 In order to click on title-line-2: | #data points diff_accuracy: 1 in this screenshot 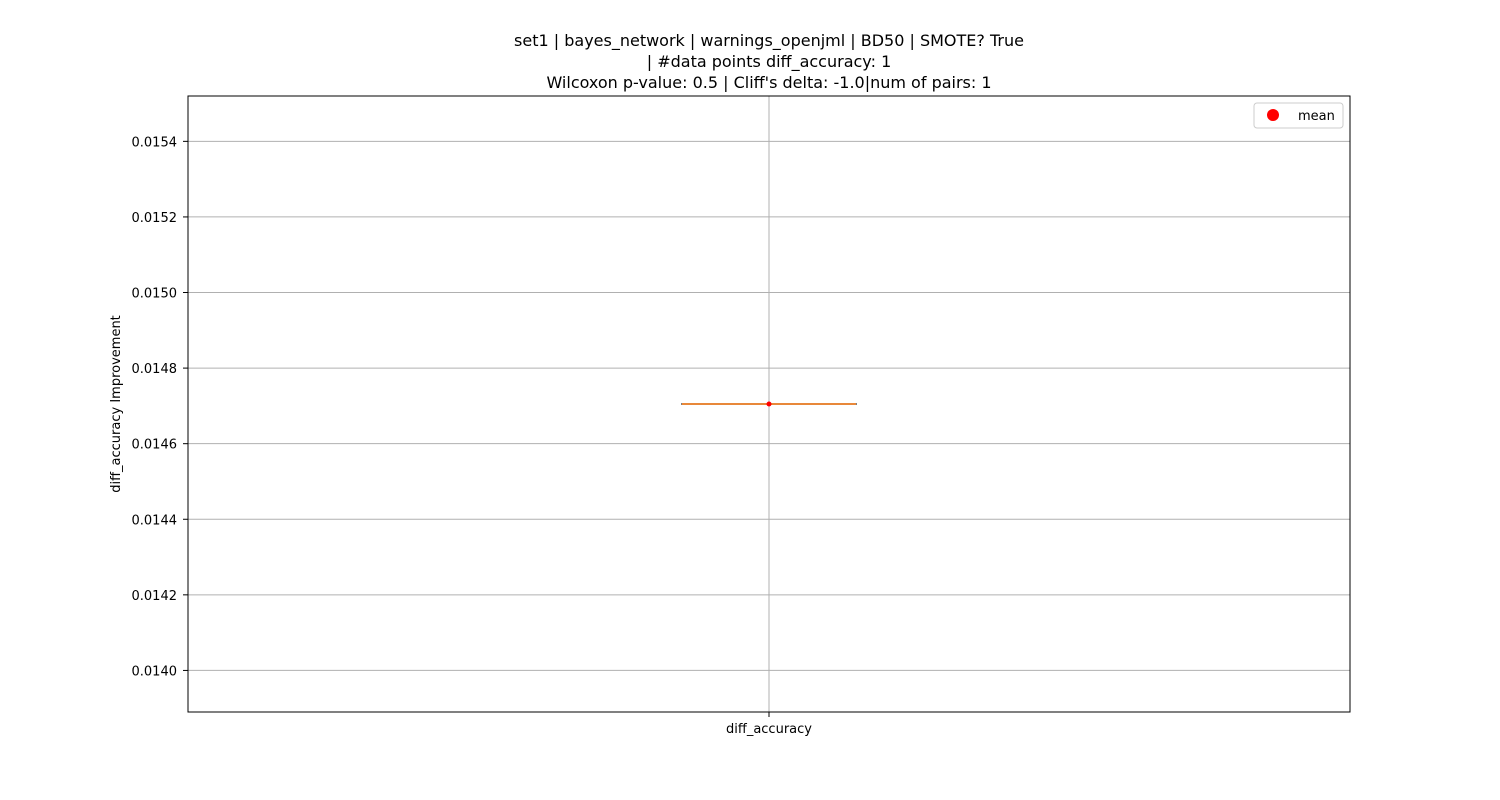, I will do `click(769, 62)`.